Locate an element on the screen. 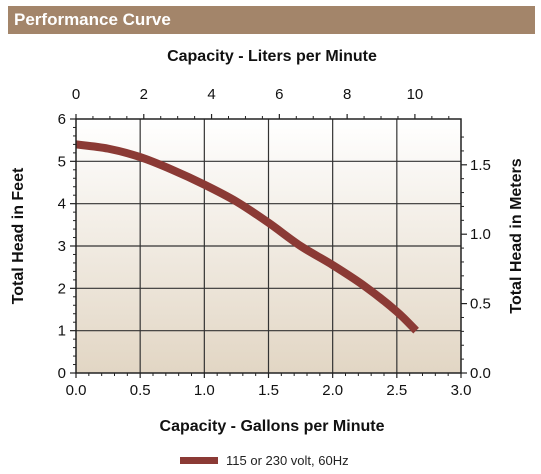  x-tick-label: 0.0 is located at coordinates (76, 390).